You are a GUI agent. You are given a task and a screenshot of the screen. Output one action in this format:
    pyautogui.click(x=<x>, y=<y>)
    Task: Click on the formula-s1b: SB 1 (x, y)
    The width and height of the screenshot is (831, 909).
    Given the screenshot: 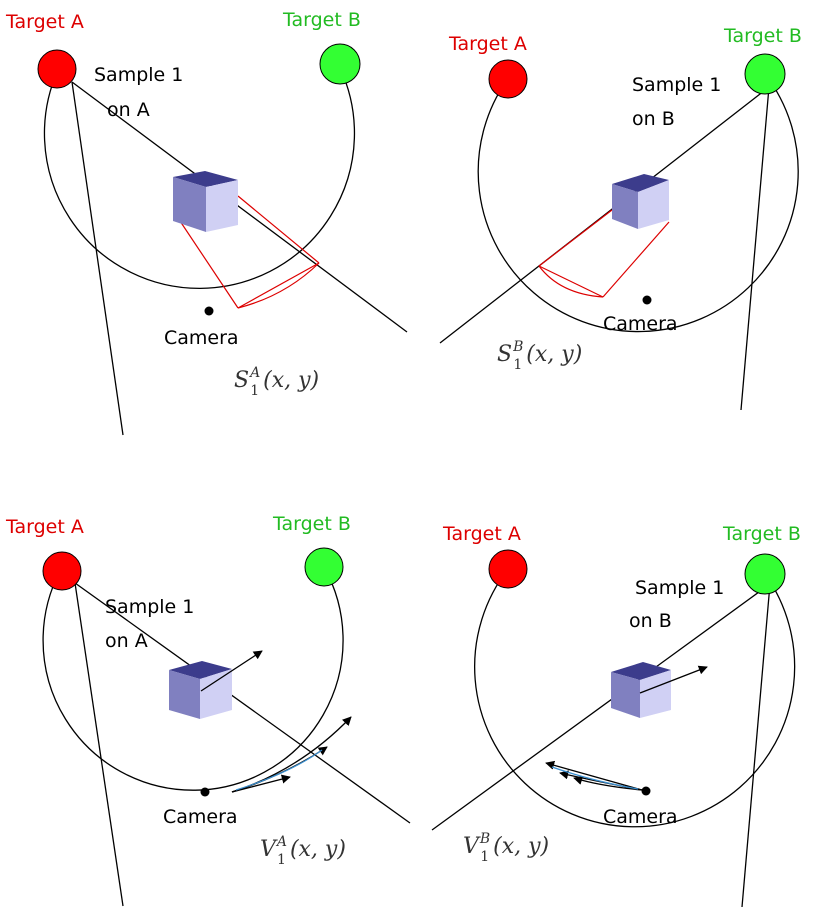 What is the action you would take?
    pyautogui.click(x=539, y=356)
    